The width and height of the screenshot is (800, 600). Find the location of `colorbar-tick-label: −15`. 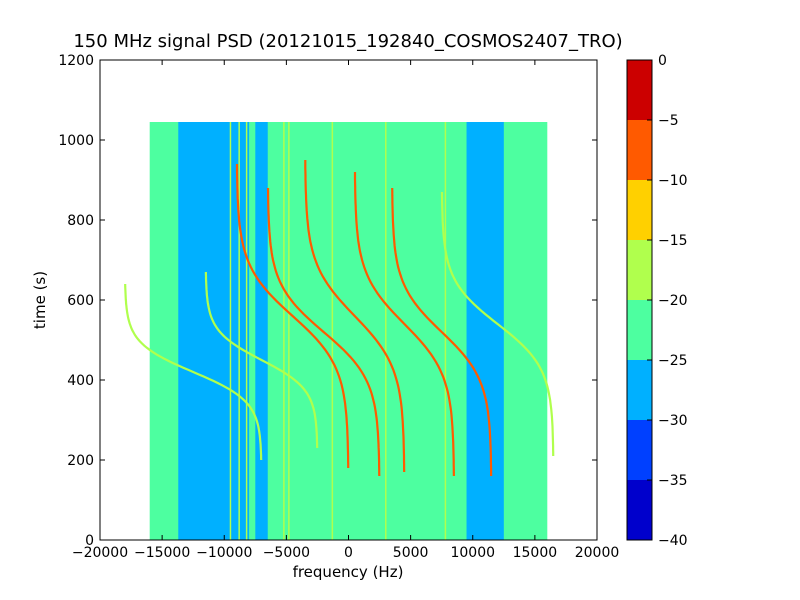

colorbar-tick-label: −15 is located at coordinates (673, 241).